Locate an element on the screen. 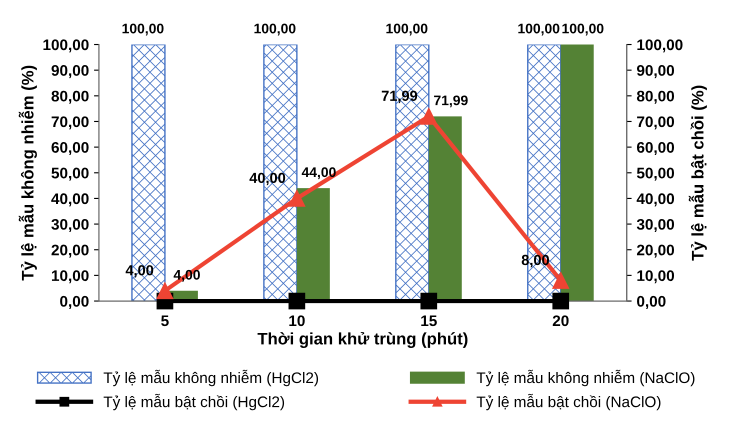 The height and width of the screenshot is (424, 733). y-tick-label: 40,00 is located at coordinates (70, 199).